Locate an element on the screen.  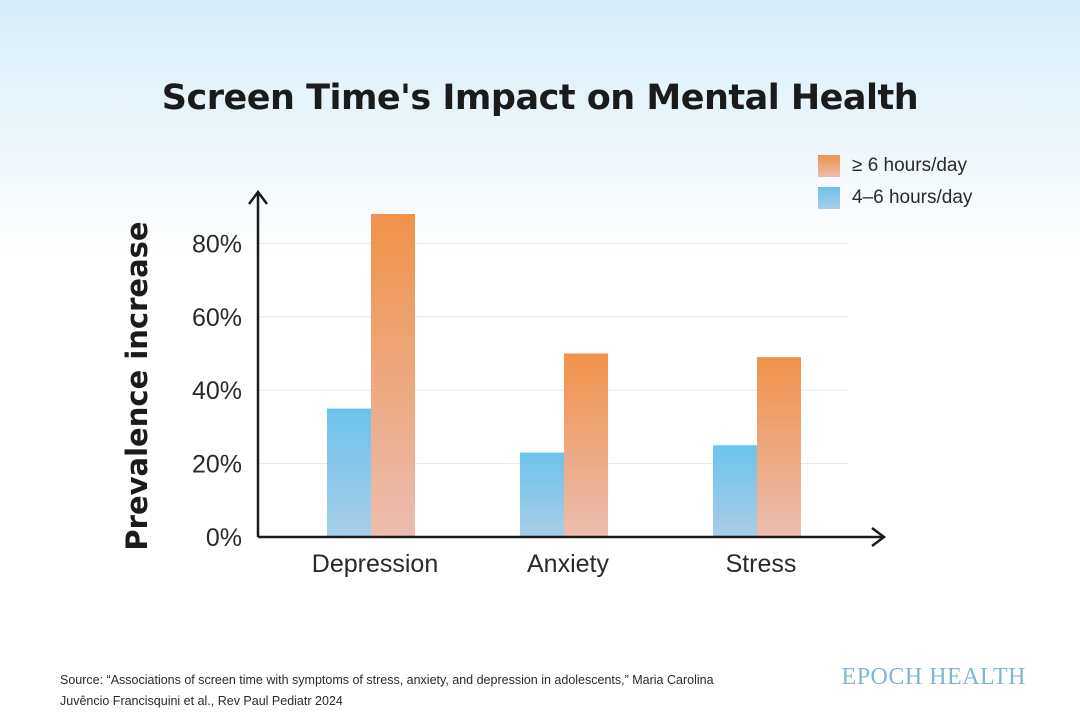
x-categories: Depression Anxiety Stress is located at coordinates (554, 564).